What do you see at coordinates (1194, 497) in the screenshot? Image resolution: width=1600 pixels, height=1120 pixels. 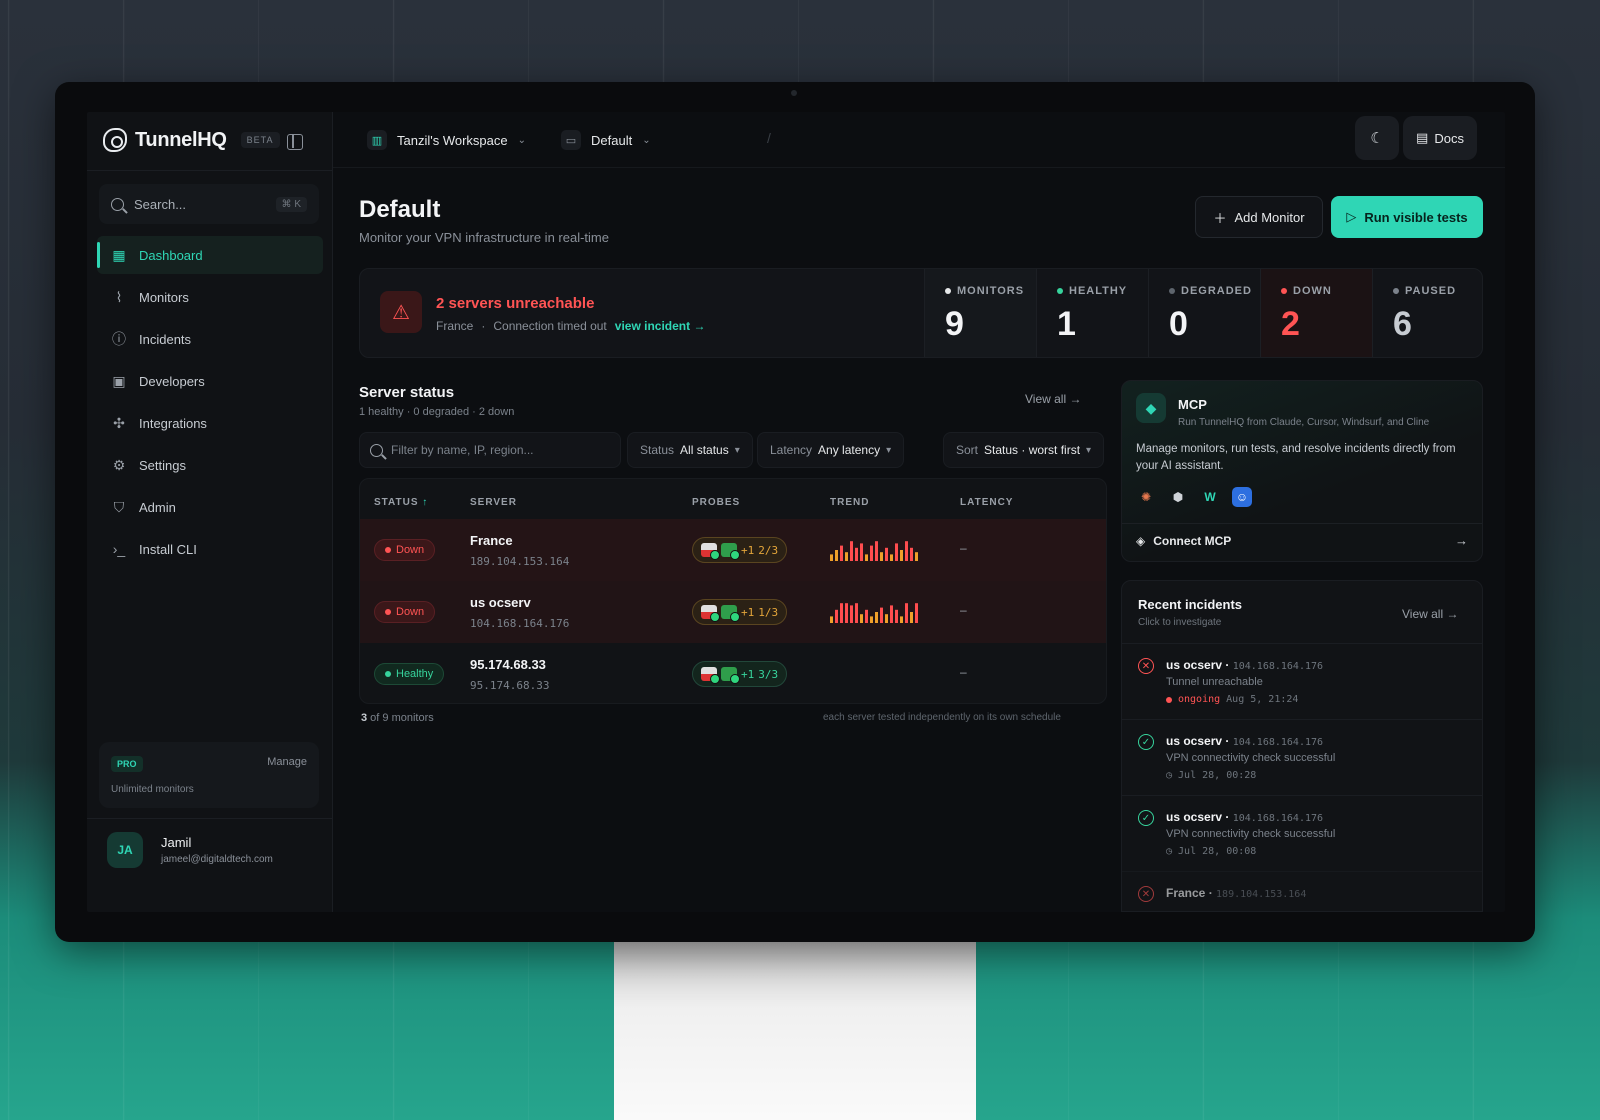 I see `mcp-client-icons: ✺ ⬢ W ☺` at bounding box center [1194, 497].